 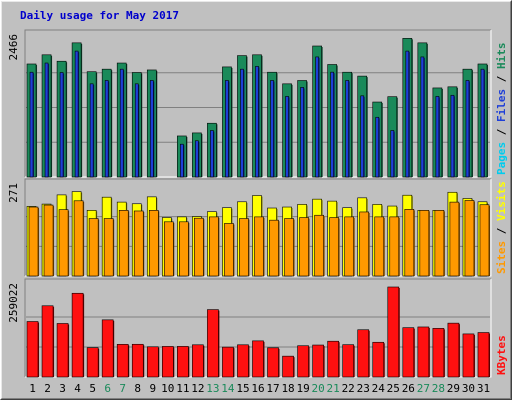 What do you see at coordinates (242, 388) in the screenshot?
I see `x-tick-label: 15` at bounding box center [242, 388].